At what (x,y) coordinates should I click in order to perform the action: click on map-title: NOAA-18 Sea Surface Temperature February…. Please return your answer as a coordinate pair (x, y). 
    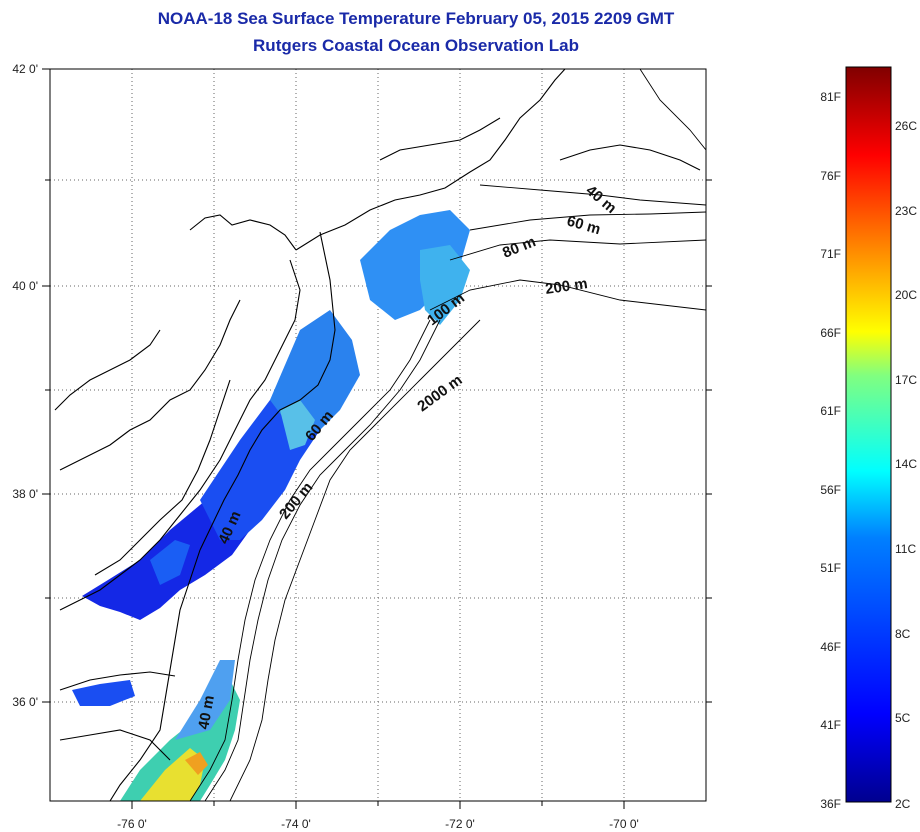
    Looking at the image, I should click on (416, 18).